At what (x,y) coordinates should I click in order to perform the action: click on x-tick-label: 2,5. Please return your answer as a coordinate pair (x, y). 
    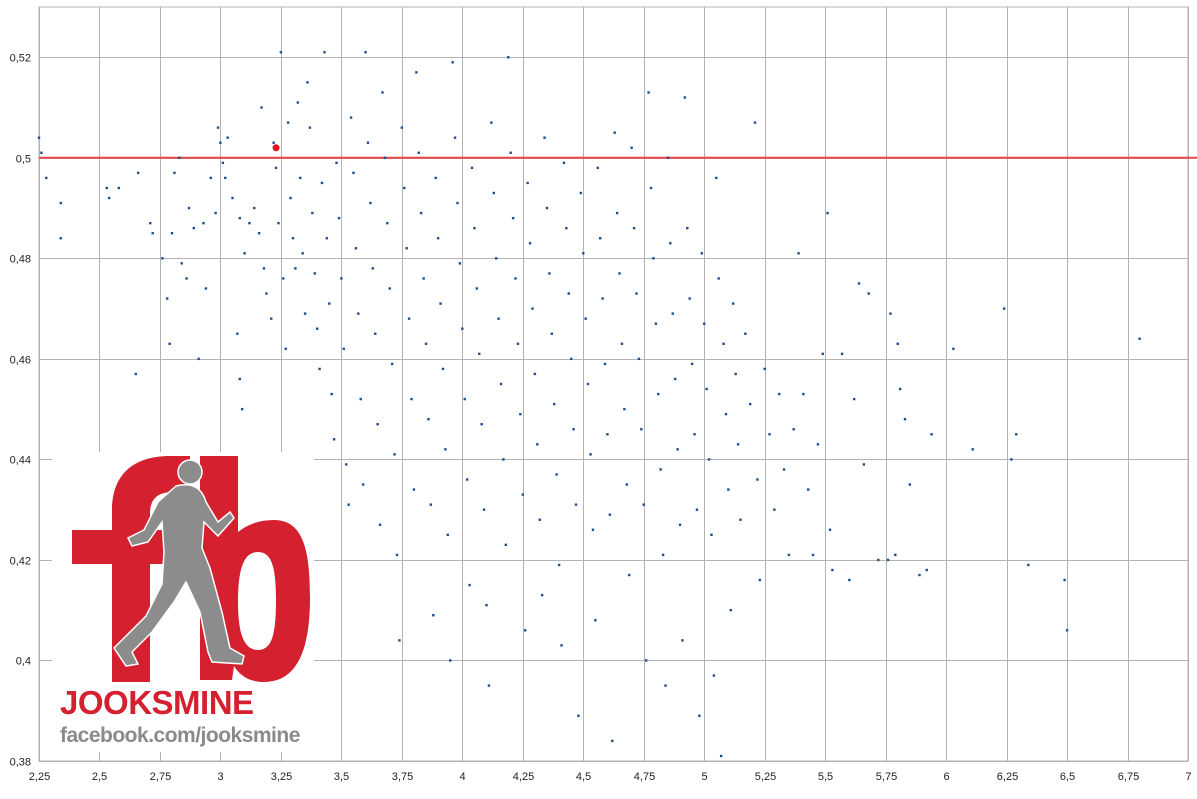
    Looking at the image, I should click on (99, 777).